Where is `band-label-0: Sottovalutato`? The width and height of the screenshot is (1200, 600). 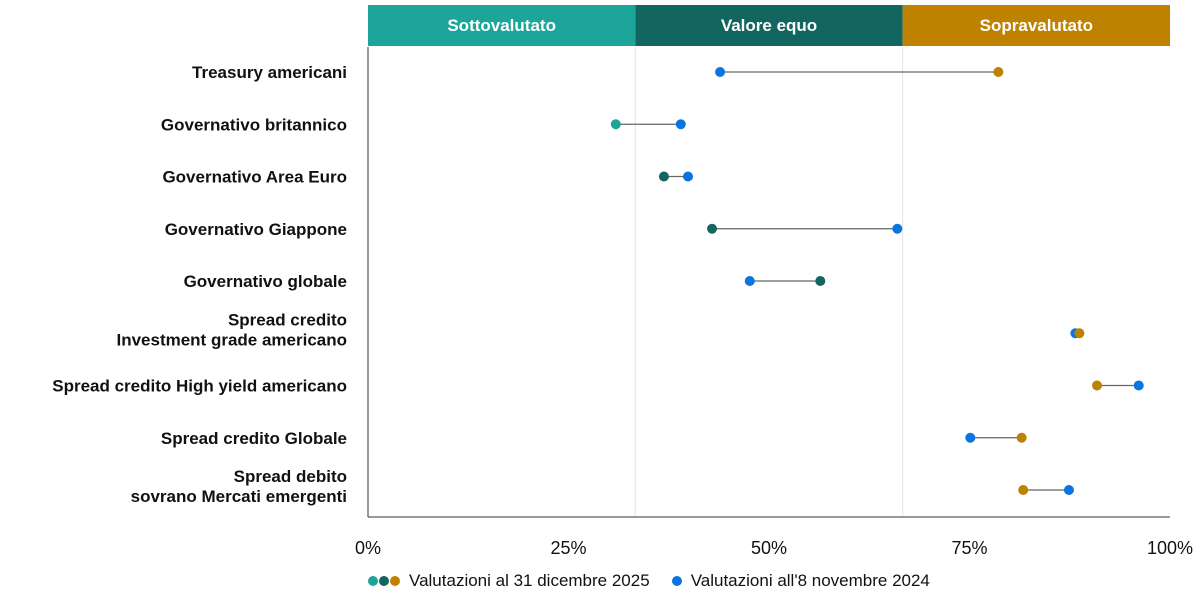
band-label-0: Sottovalutato is located at coordinates (501, 25).